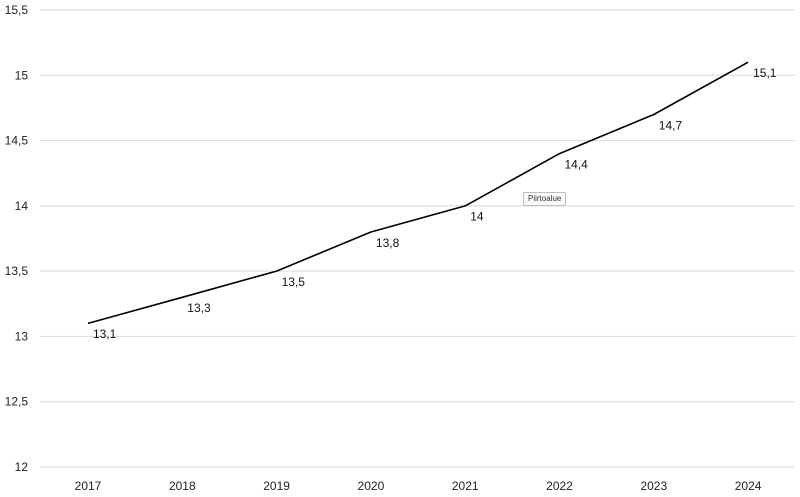 This screenshot has width=800, height=497. Describe the element at coordinates (577, 164) in the screenshot. I see `data-label: 14,4` at that location.